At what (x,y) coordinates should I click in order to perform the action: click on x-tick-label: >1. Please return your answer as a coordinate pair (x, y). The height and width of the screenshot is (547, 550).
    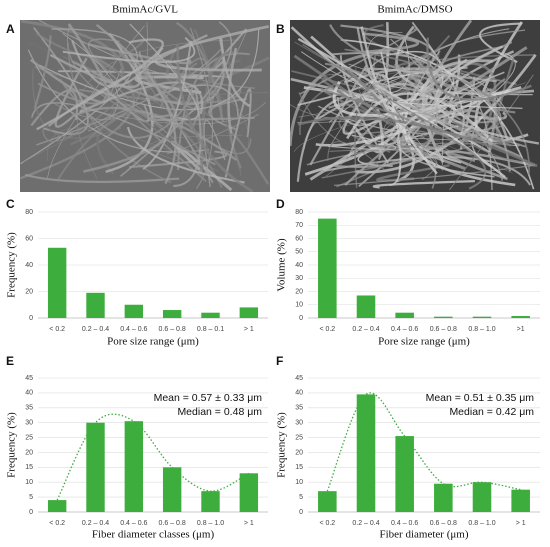
    Looking at the image, I should click on (521, 329).